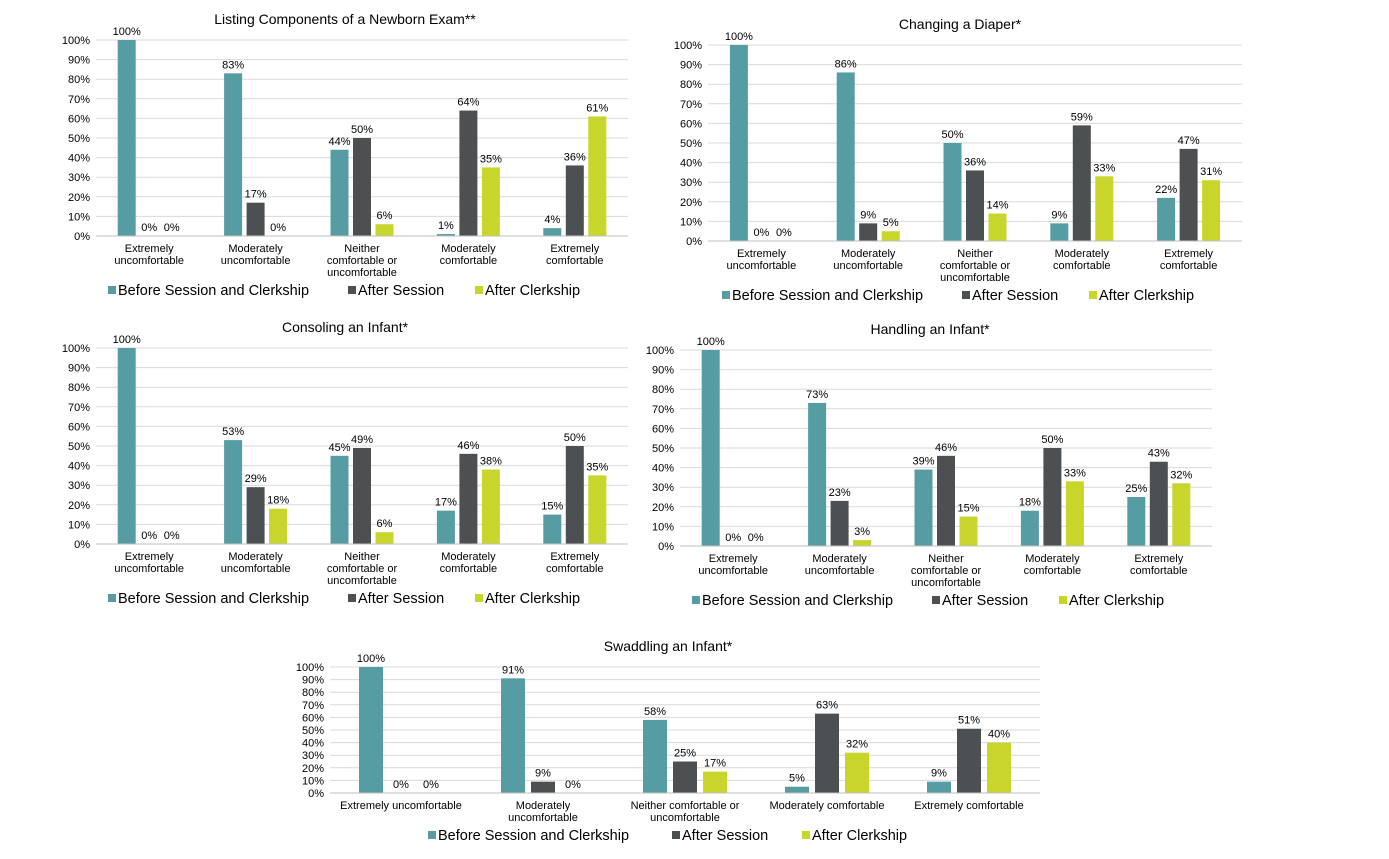  I want to click on data-label: 6%, so click(385, 524).